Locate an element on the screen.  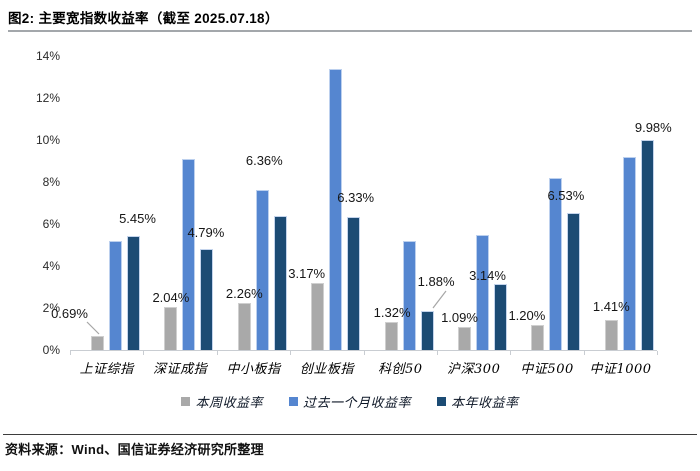
data-label-week-7: 1.41% is located at coordinates (611, 307).